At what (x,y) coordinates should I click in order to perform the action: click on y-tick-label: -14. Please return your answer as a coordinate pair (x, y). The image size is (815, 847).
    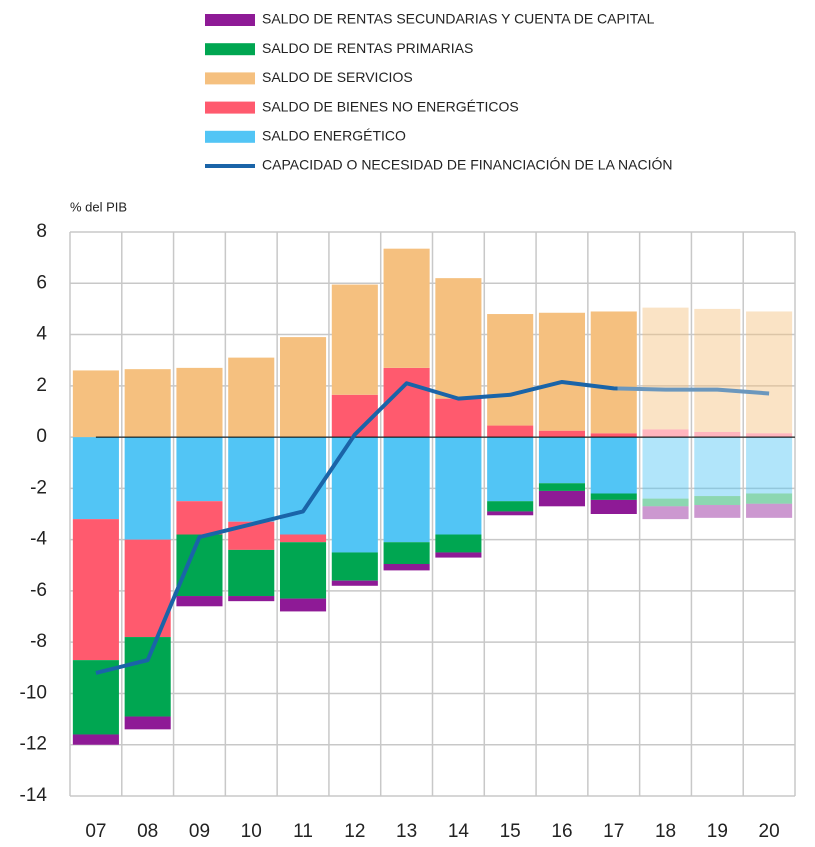
    Looking at the image, I should click on (34, 795).